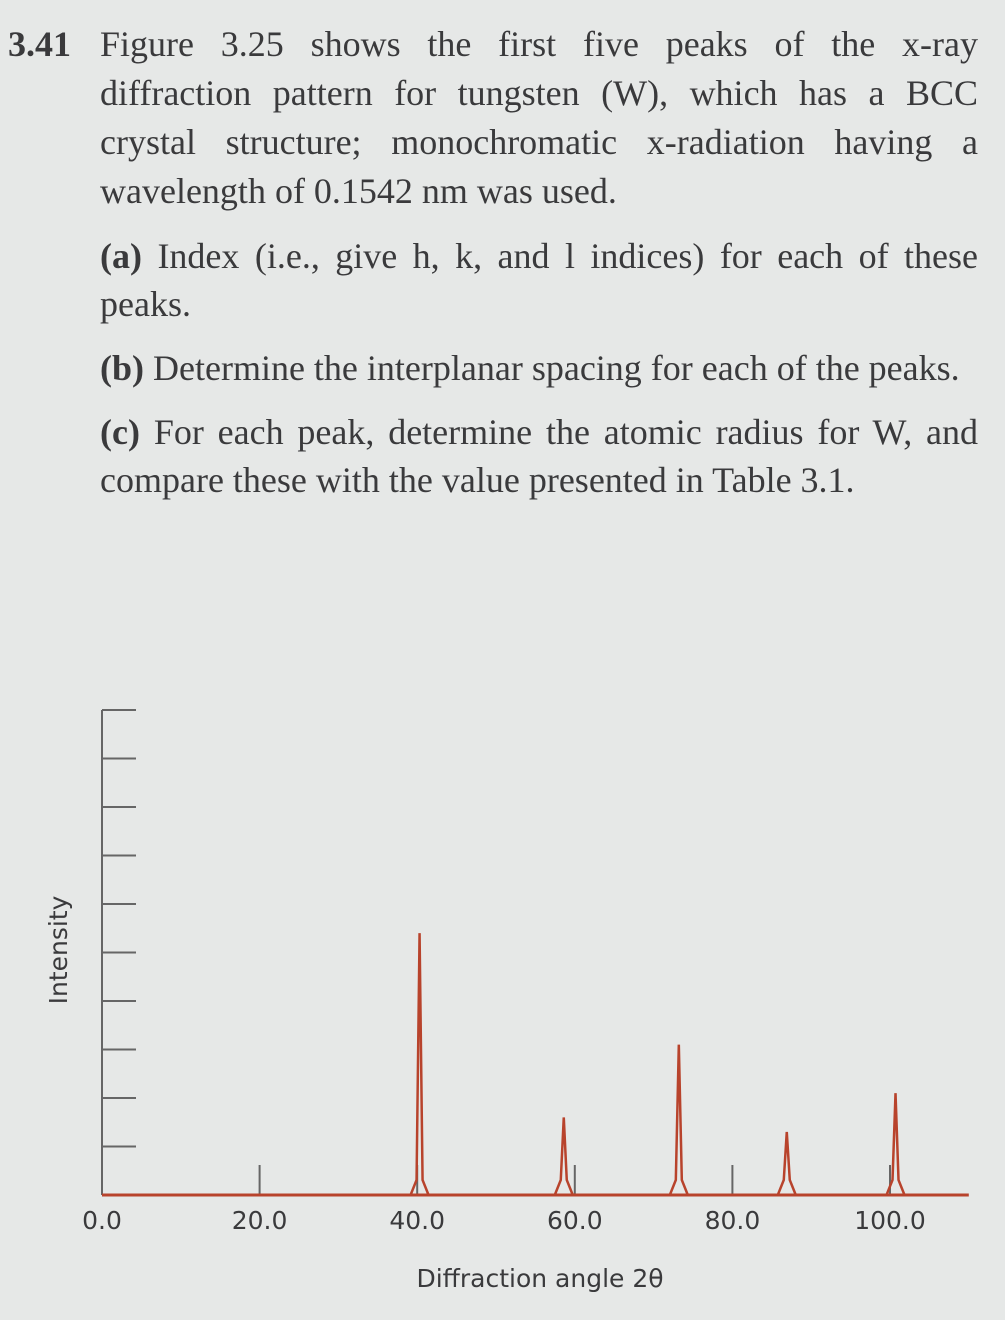 Image resolution: width=1005 pixels, height=1320 pixels. What do you see at coordinates (890, 1220) in the screenshot?
I see `x-tick-label: 100.0` at bounding box center [890, 1220].